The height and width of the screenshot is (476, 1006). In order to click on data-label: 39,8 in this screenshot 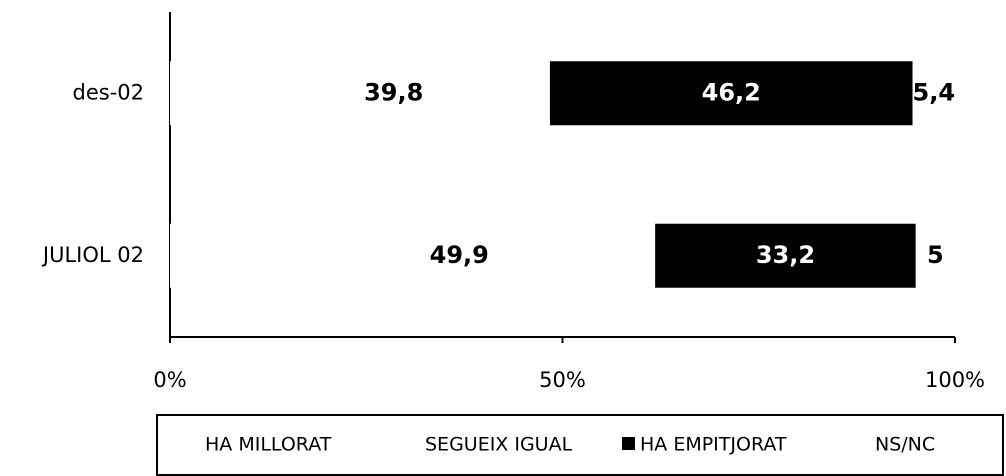, I will do `click(393, 92)`.